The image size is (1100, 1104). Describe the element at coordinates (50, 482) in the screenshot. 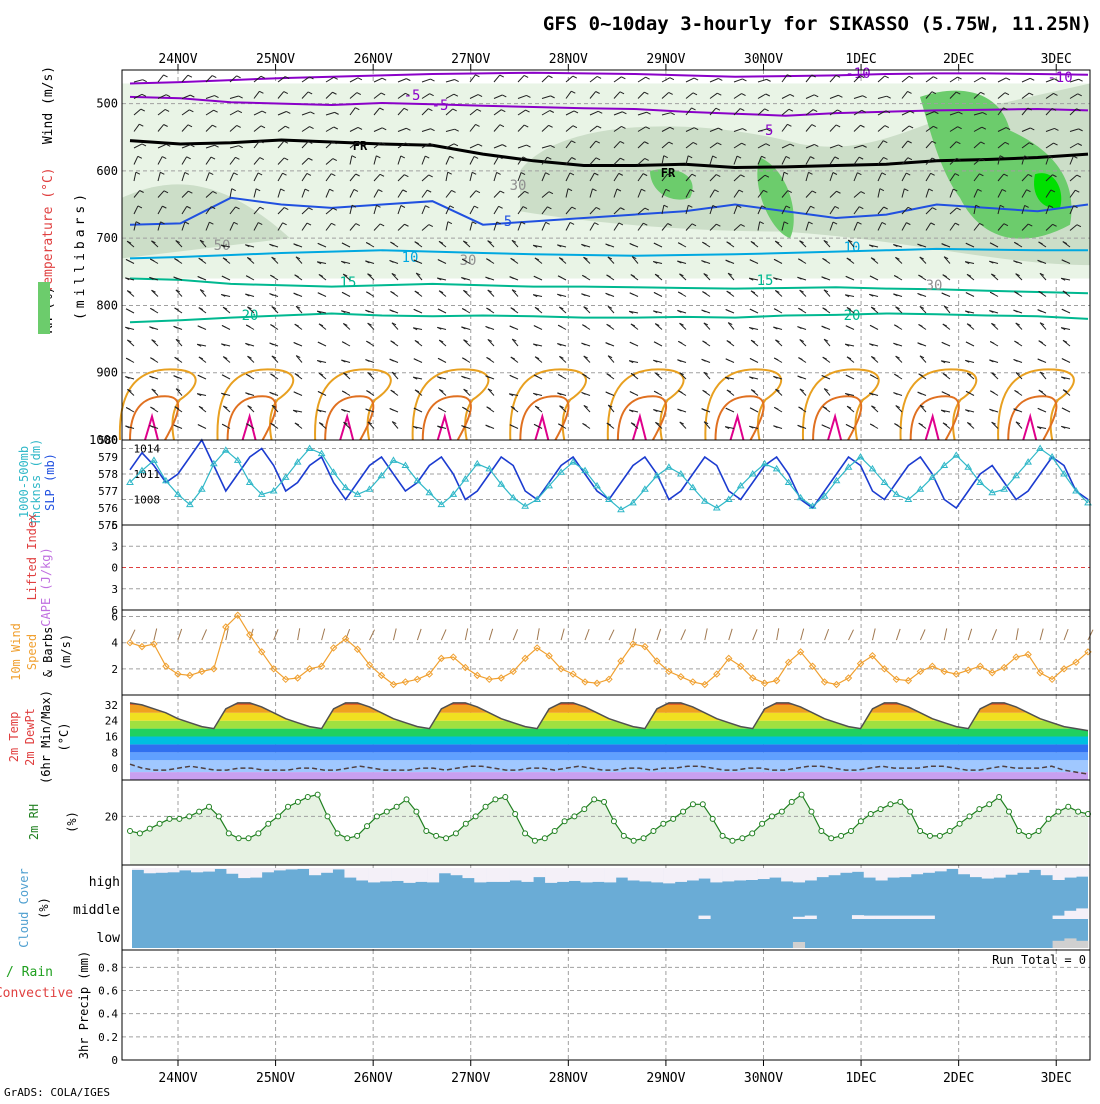

I see `ylabel-slp: SLP (mb)` at that location.